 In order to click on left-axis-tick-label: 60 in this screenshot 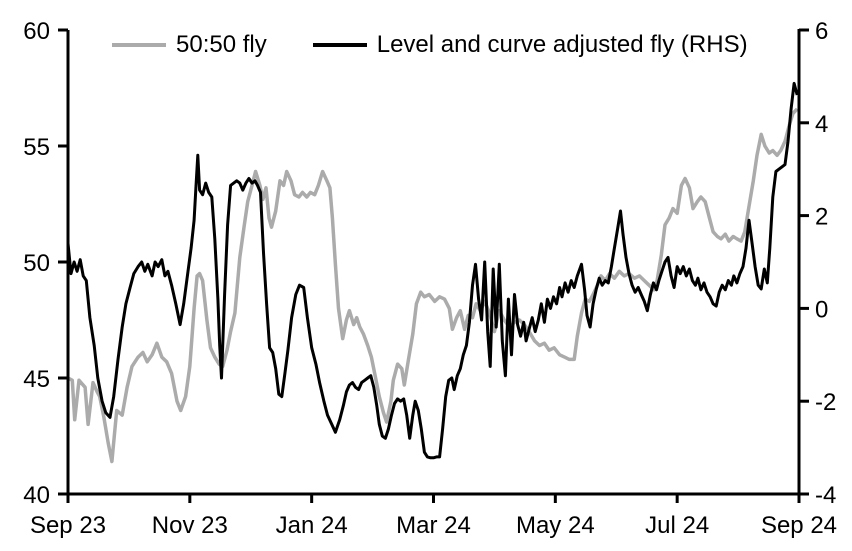, I will do `click(36, 31)`.